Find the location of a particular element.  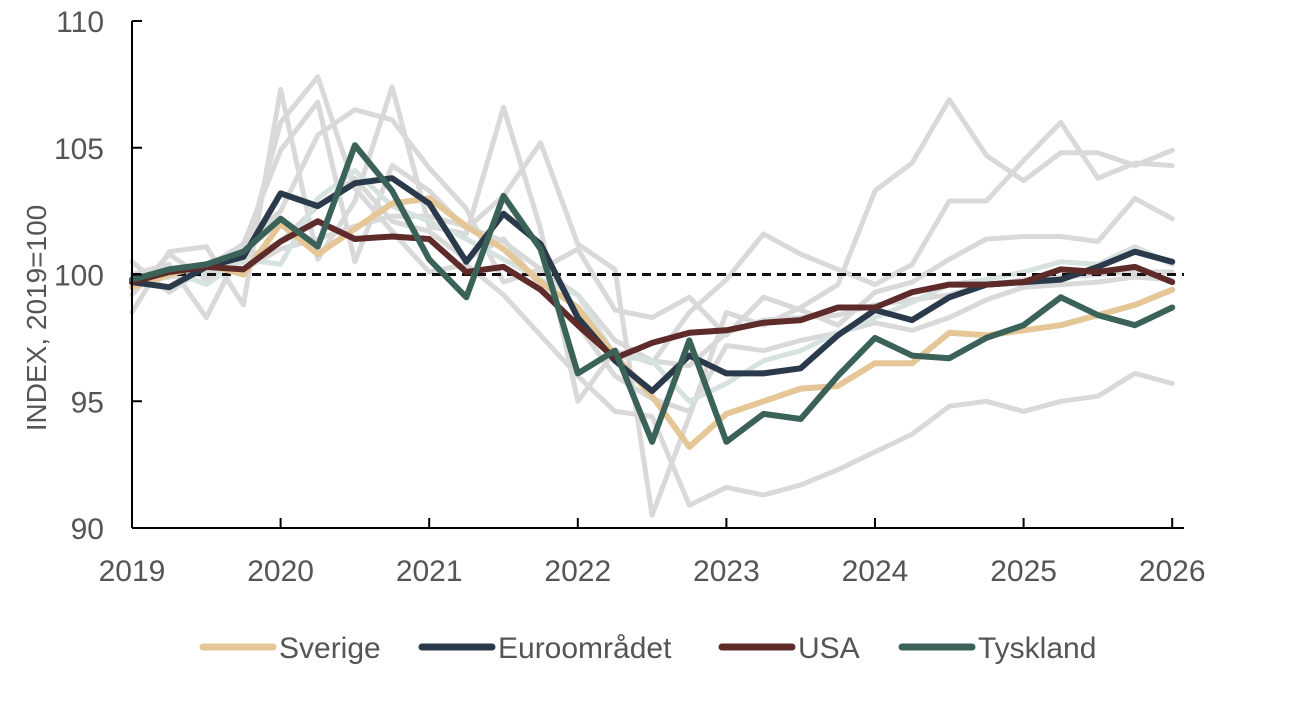

y-axis-title: INDEX, 2019=100 is located at coordinates (36, 318).